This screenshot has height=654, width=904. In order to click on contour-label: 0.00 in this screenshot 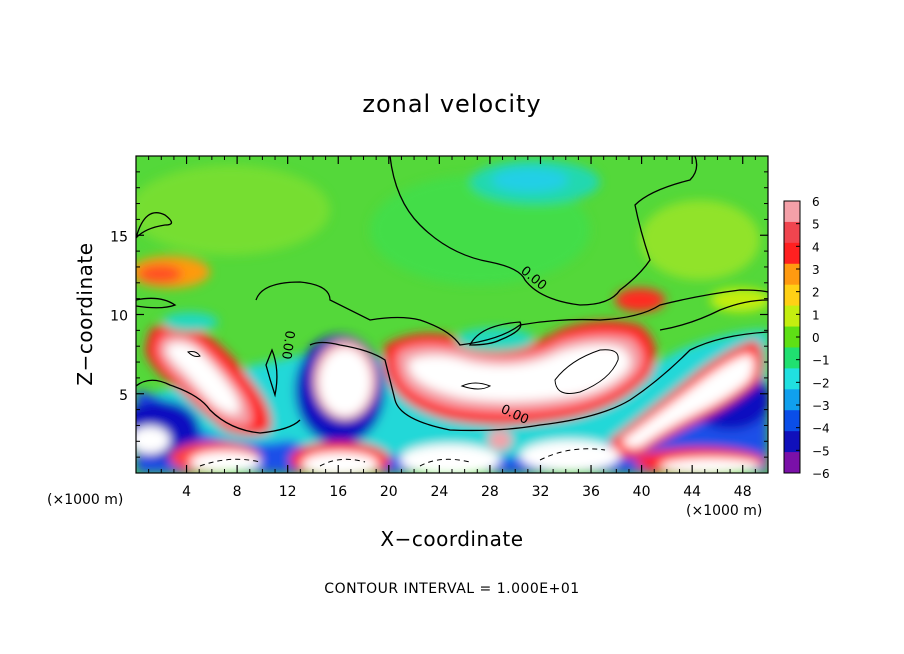, I will do `click(287, 344)`.